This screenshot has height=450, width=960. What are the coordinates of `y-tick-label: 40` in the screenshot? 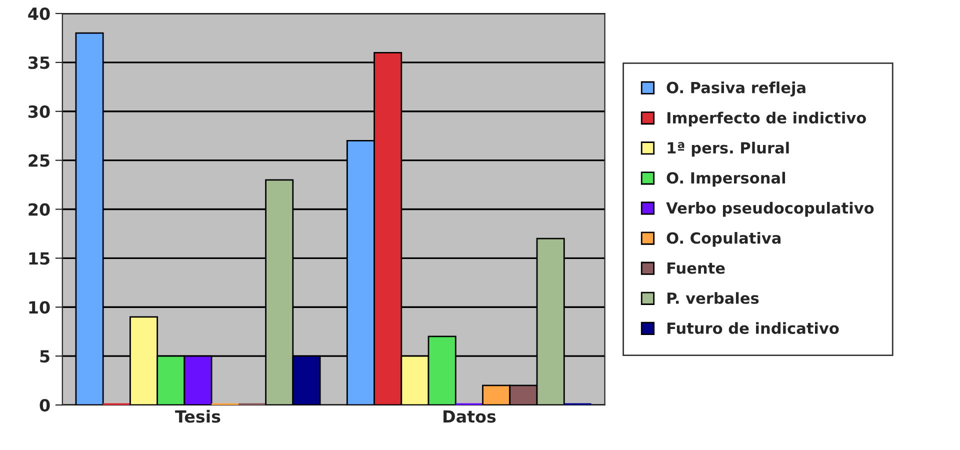 It's located at (39, 13).